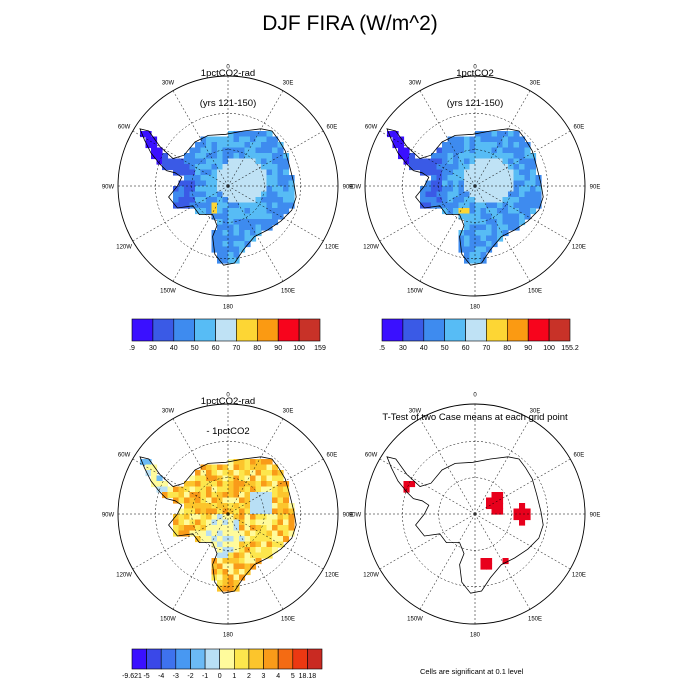 This screenshot has width=700, height=700. Describe the element at coordinates (579, 248) in the screenshot. I see `longitude-label: 120E` at that location.